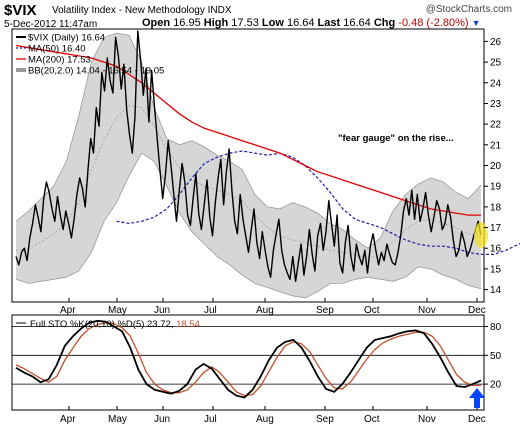  I want to click on y-tick-label: 16, so click(496, 249).